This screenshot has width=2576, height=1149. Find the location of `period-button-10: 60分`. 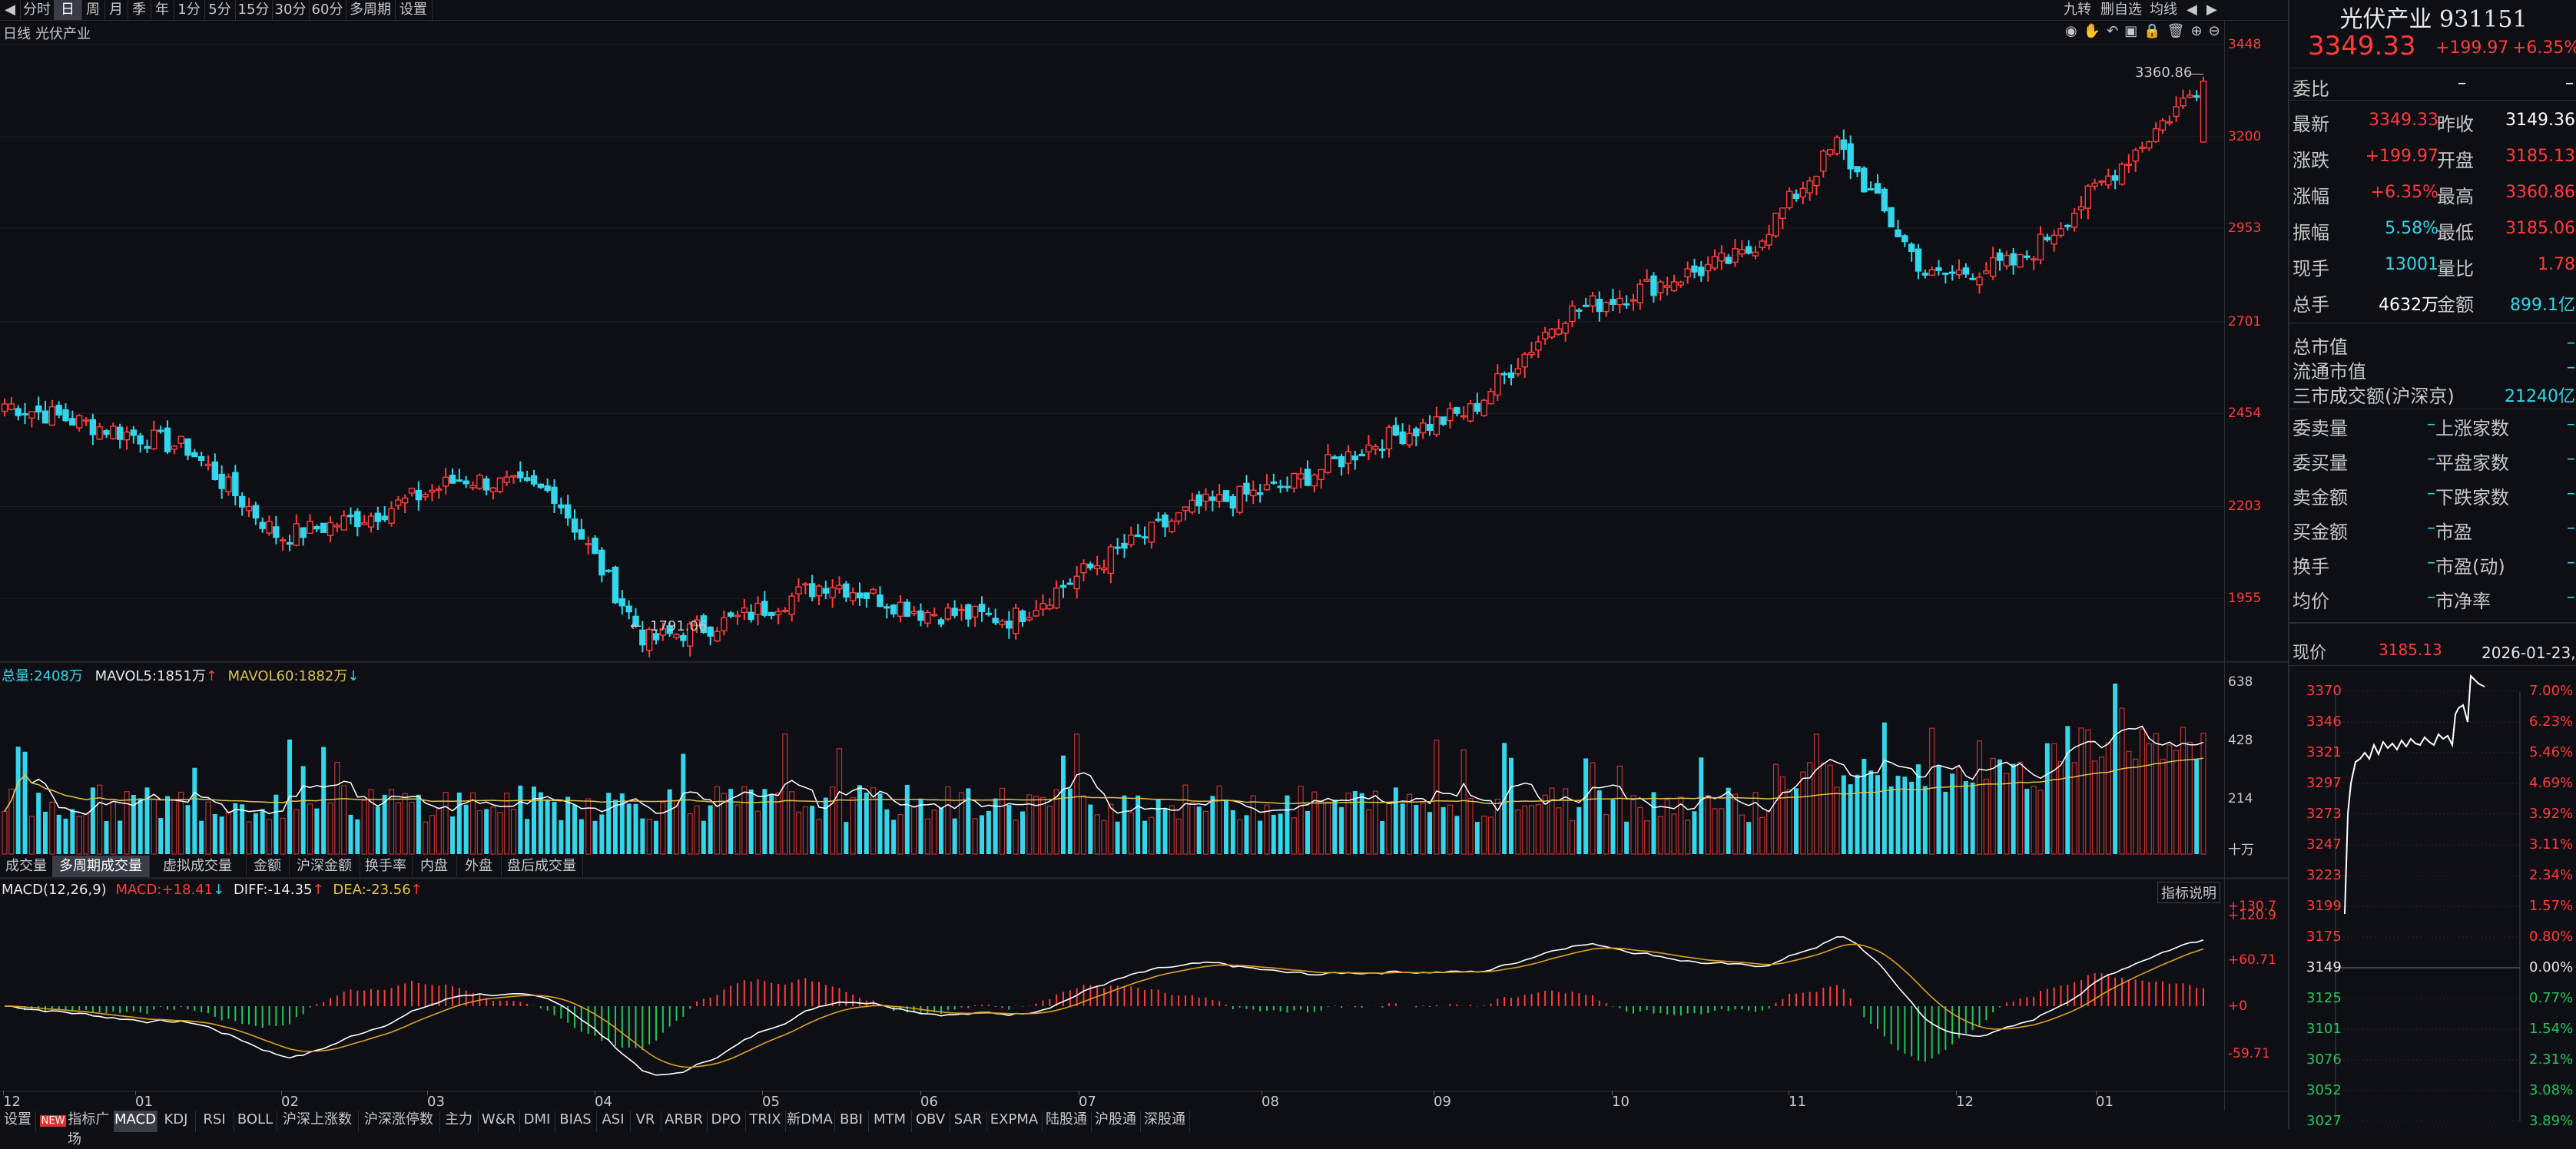

period-button-10: 60分 is located at coordinates (327, 10).